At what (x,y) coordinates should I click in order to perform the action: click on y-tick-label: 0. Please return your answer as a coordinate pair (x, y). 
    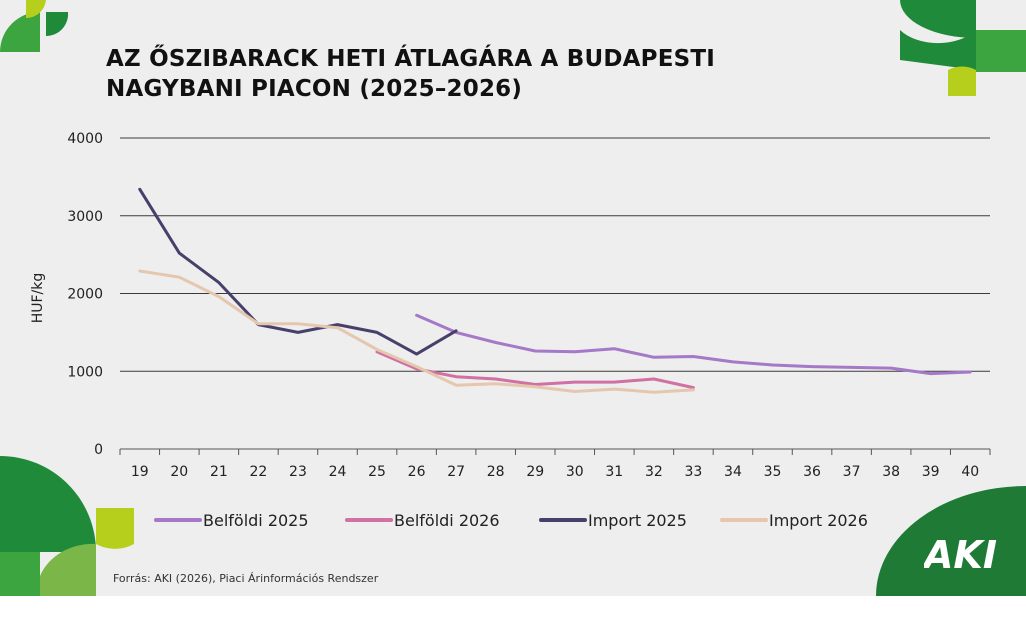
    Looking at the image, I should click on (98, 450).